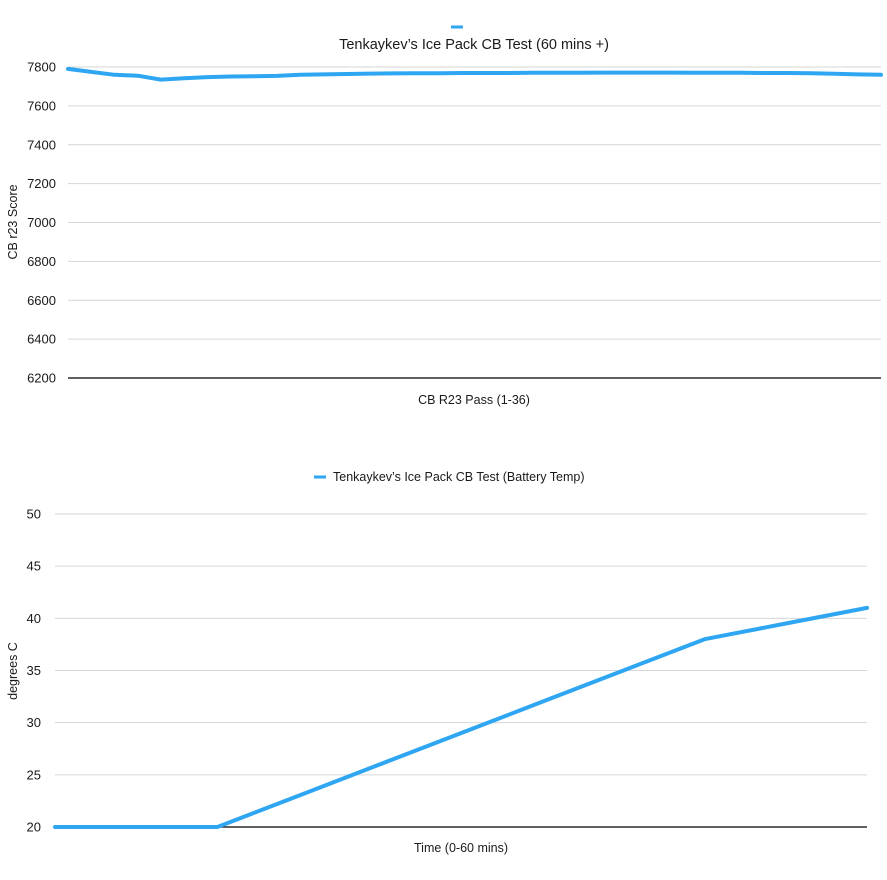 The width and height of the screenshot is (887, 880). Describe the element at coordinates (41, 67) in the screenshot. I see `chart1-y-tick-label: 7800` at that location.